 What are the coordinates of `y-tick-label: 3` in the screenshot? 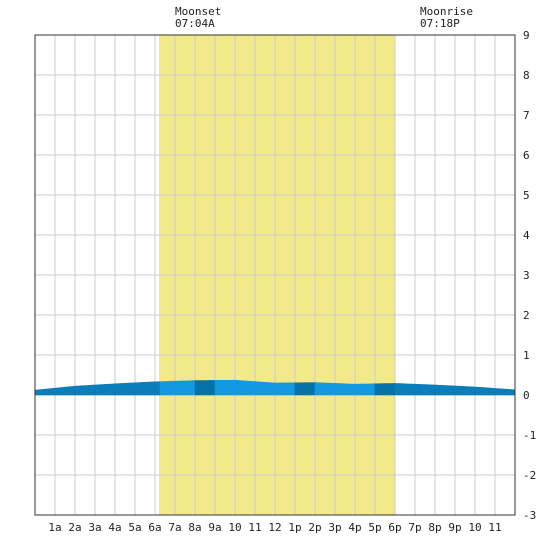 It's located at (526, 275).